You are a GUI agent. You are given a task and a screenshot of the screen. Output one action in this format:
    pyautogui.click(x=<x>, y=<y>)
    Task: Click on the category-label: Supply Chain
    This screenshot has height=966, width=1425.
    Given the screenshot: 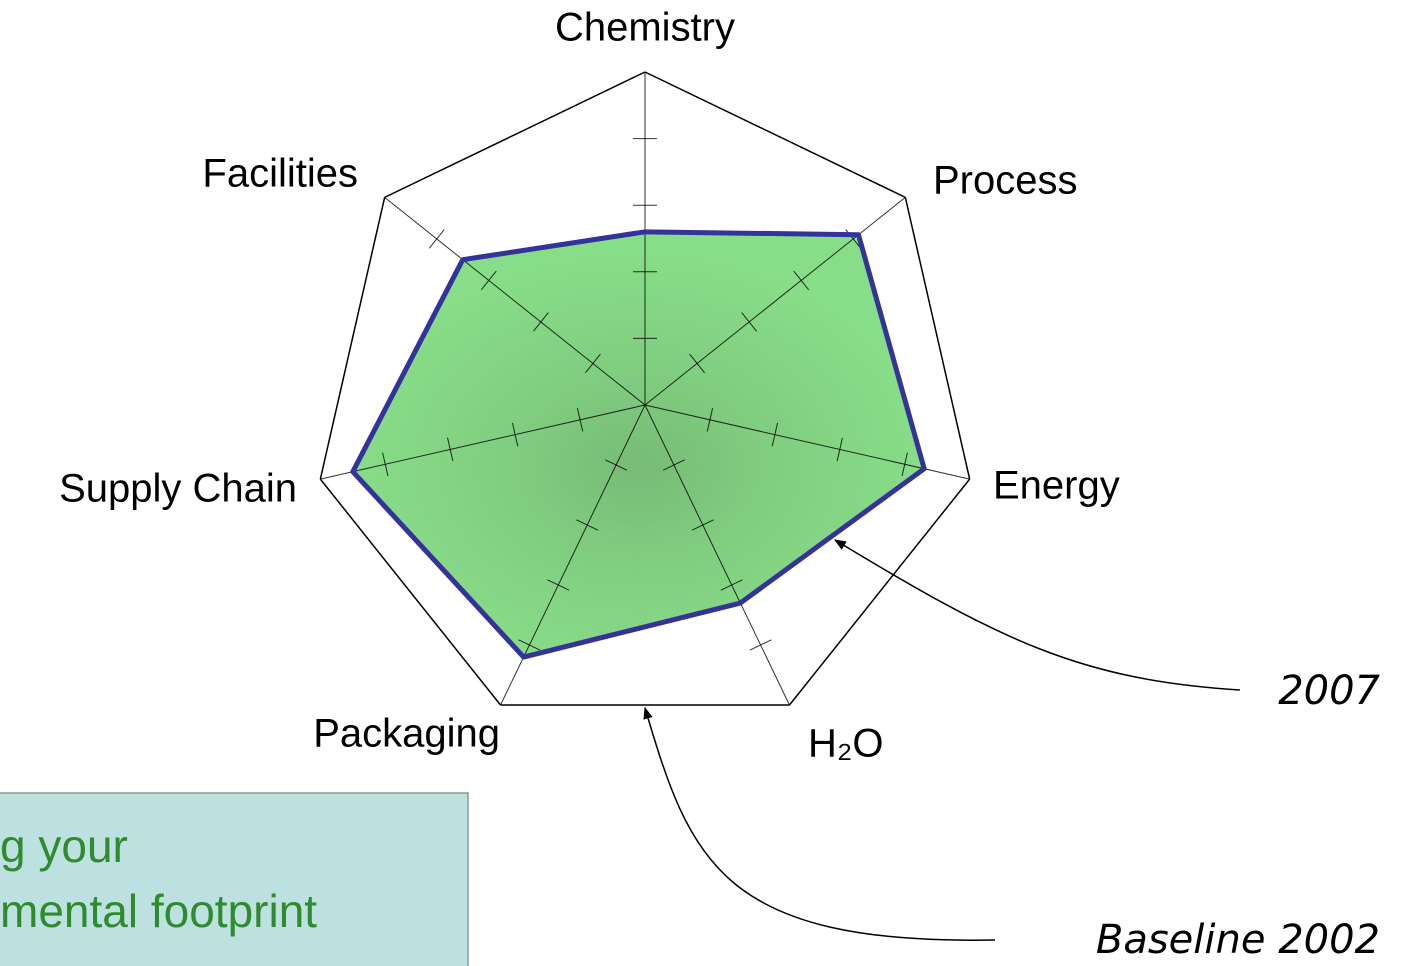 What is the action you would take?
    pyautogui.click(x=178, y=489)
    